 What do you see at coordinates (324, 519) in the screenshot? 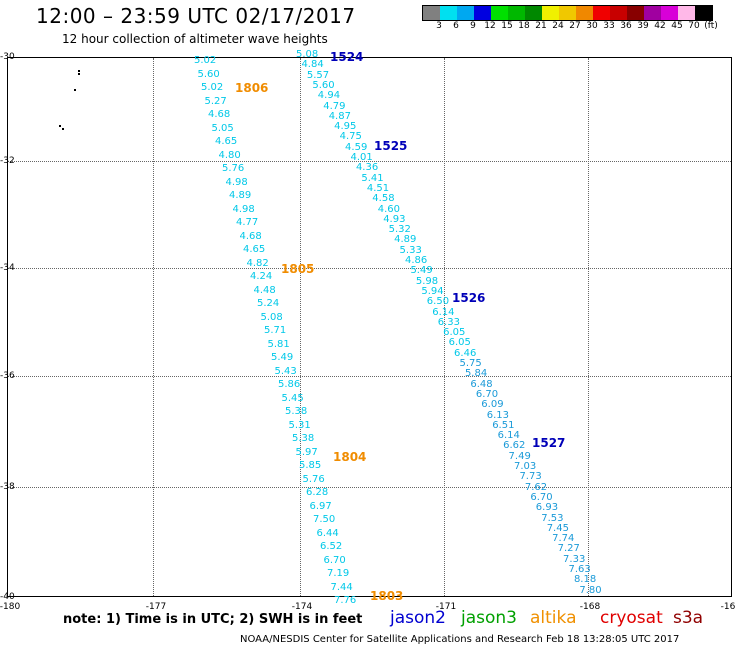
I see `wave-height-label: 7.50` at bounding box center [324, 519].